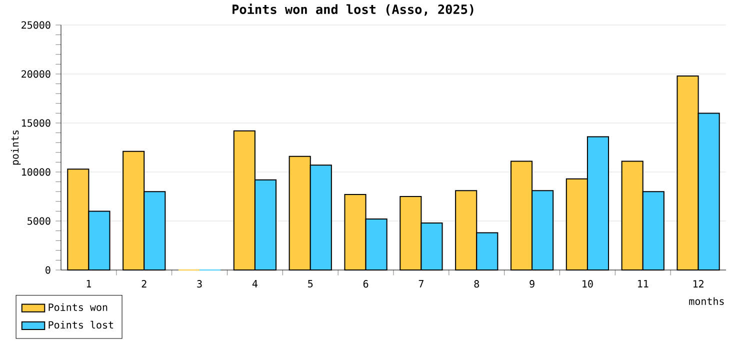 The image size is (750, 350). Describe the element at coordinates (255, 284) in the screenshot. I see `x-tick-label: 4` at that location.